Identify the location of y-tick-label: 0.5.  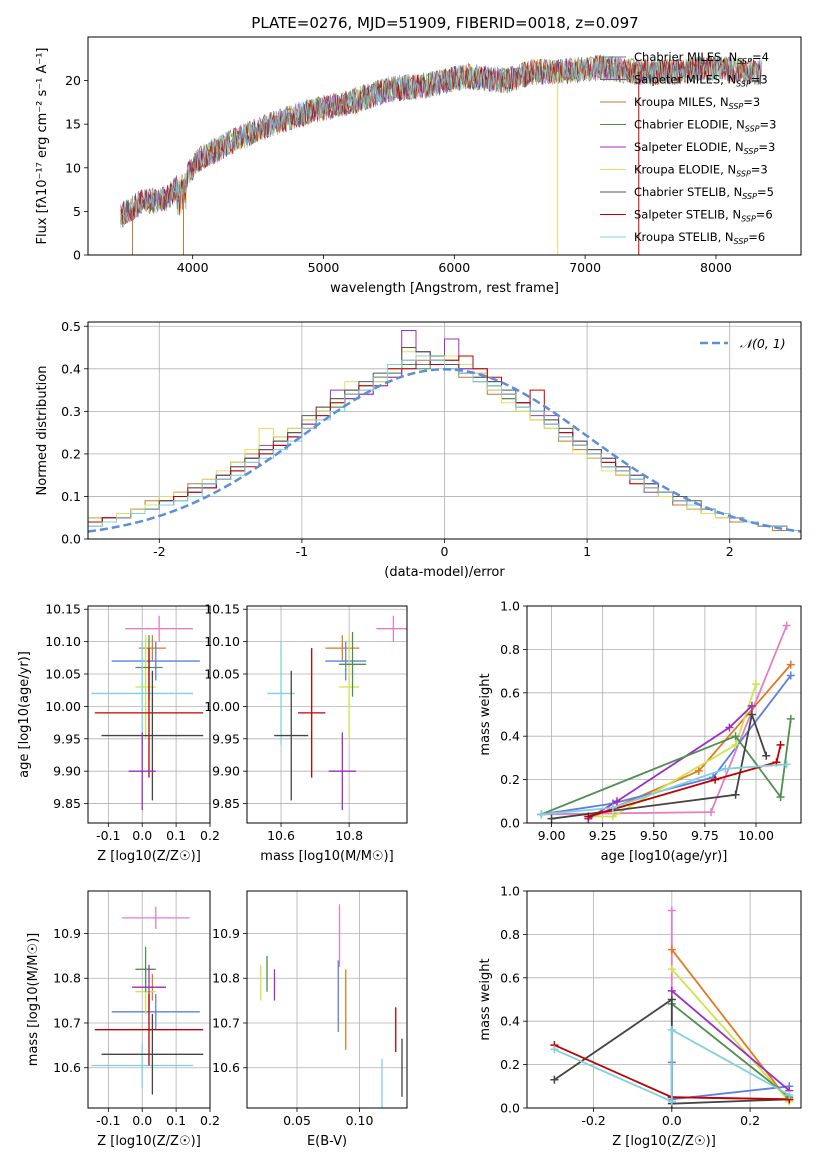
(71, 326).